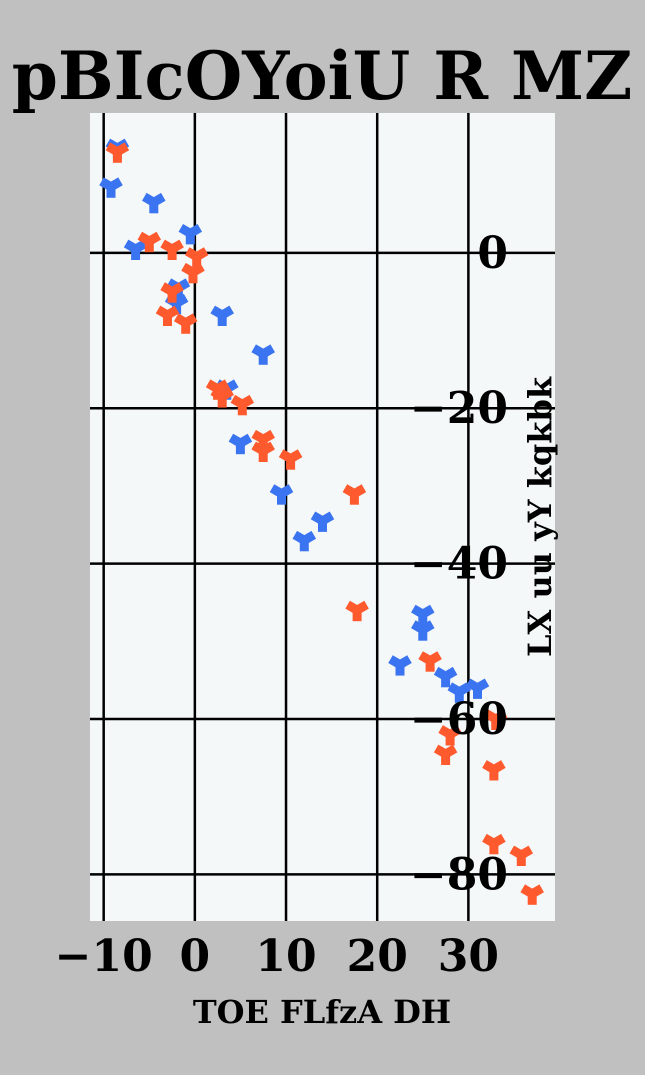 The height and width of the screenshot is (1075, 645). Describe the element at coordinates (540, 516) in the screenshot. I see `y-axis-label: LX uu yY kqkbk` at that location.